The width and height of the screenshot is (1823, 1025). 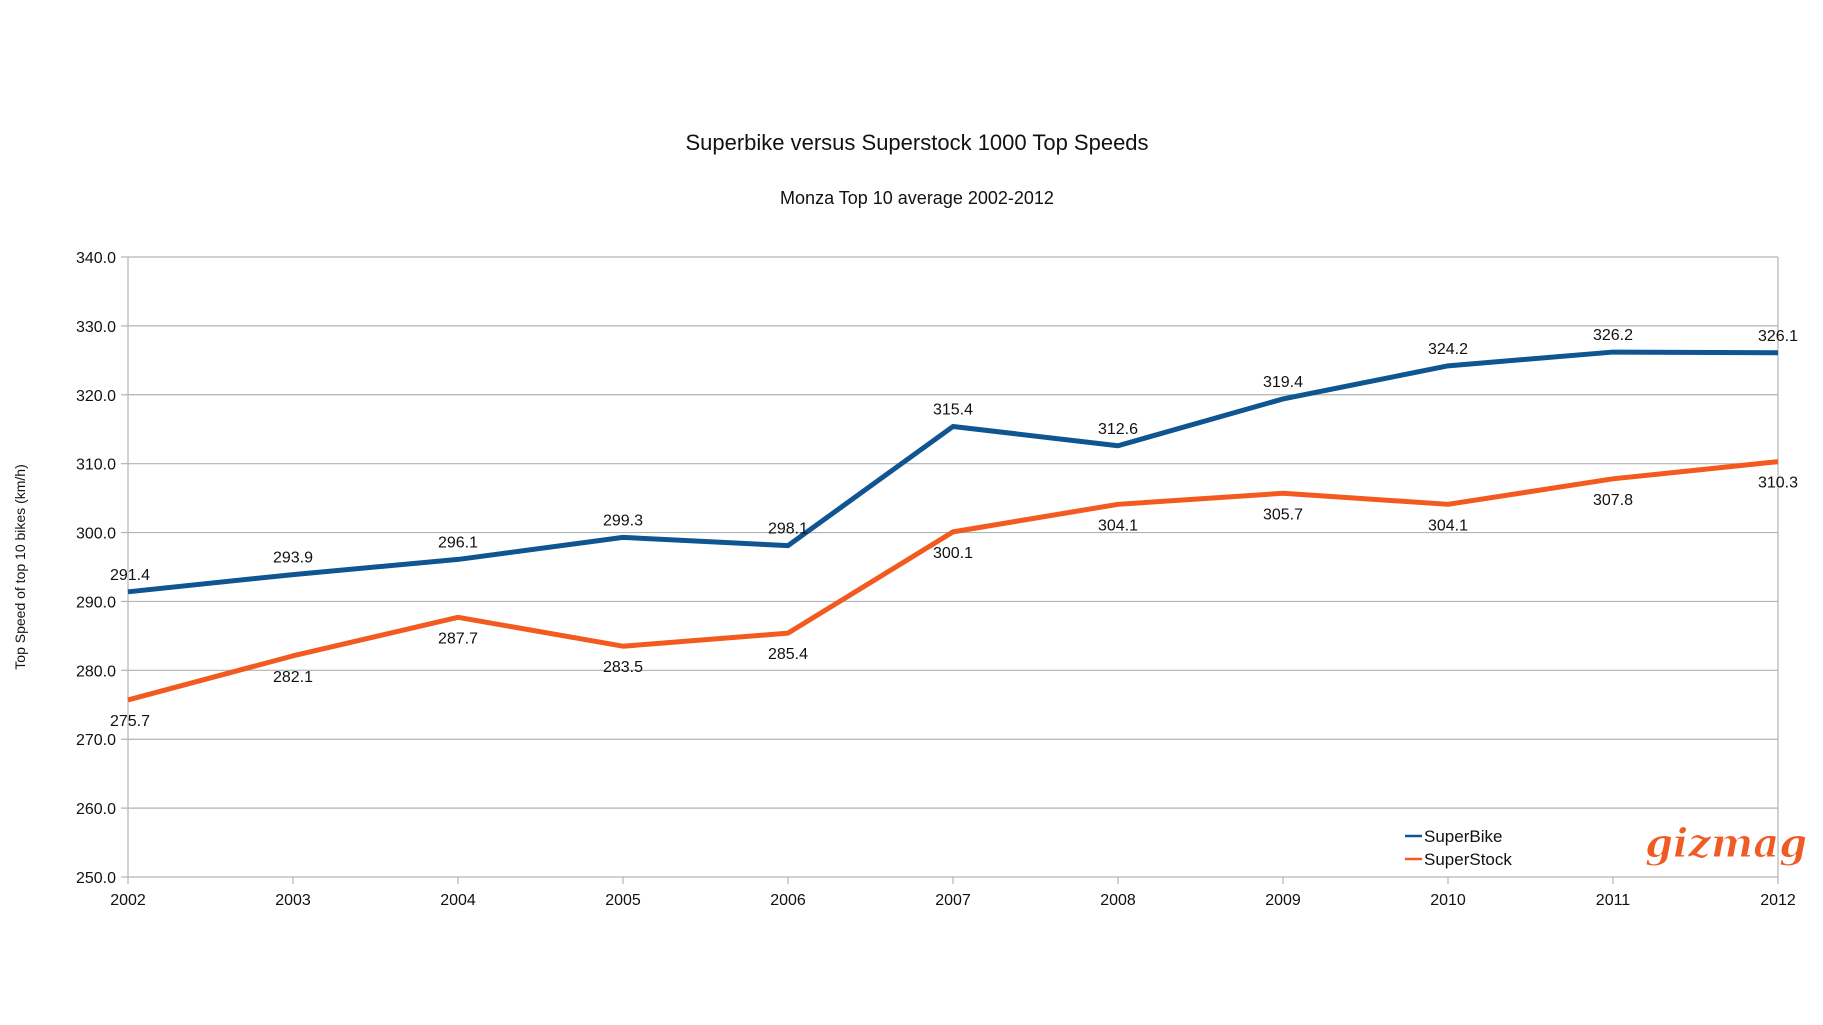 I want to click on x-tick-label: 2005, so click(x=623, y=900).